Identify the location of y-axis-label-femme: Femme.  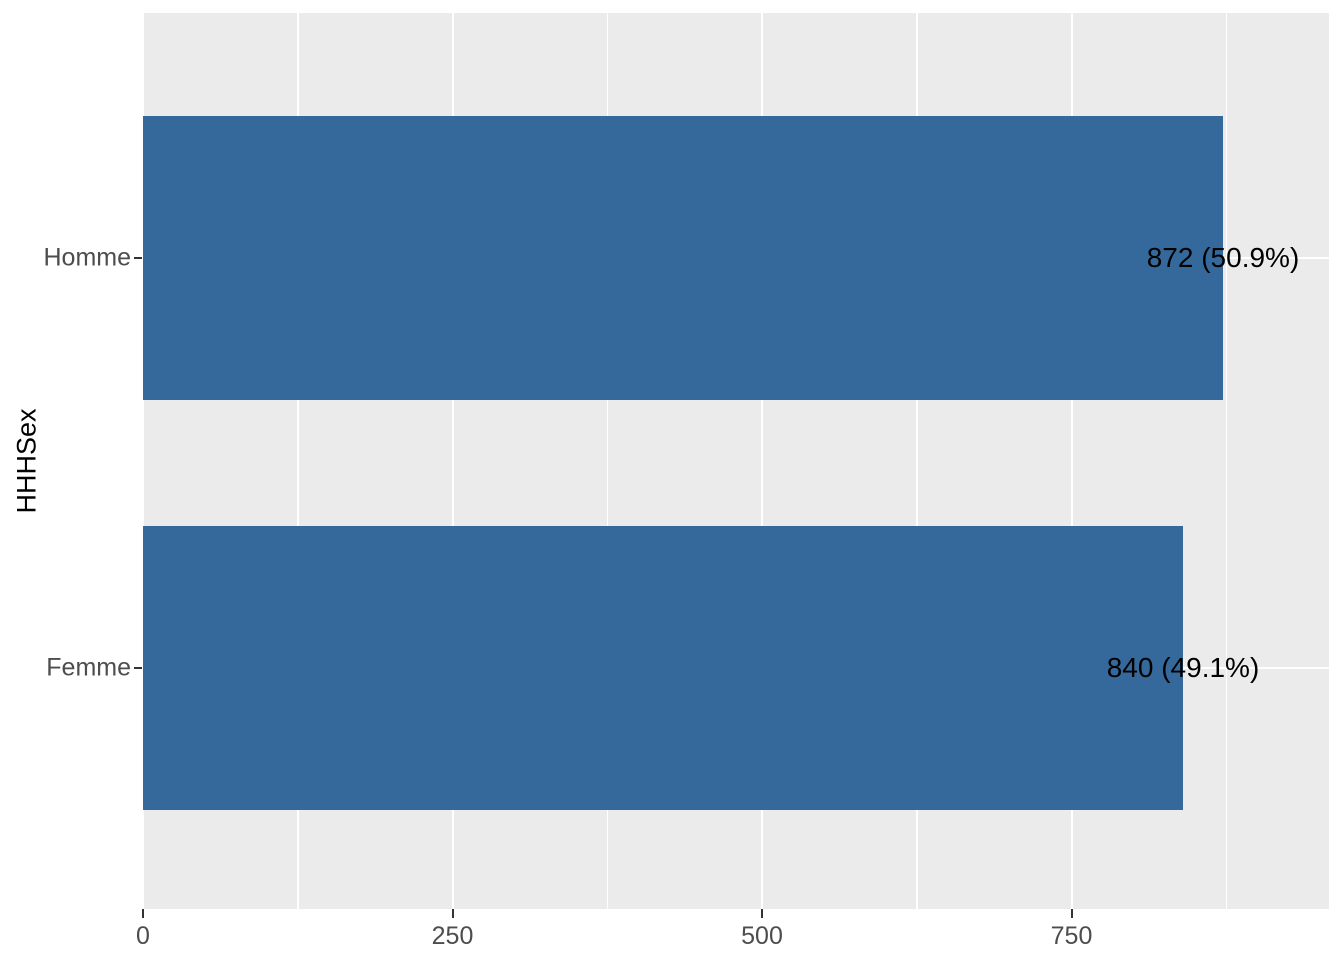
(88, 667).